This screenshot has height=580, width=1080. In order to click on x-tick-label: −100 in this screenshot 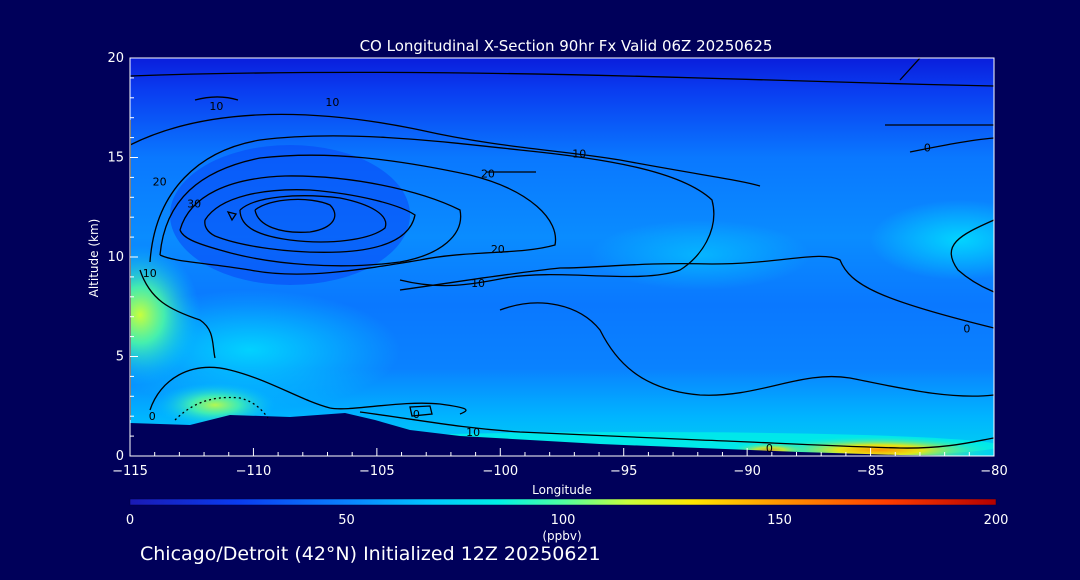, I will do `click(500, 471)`.